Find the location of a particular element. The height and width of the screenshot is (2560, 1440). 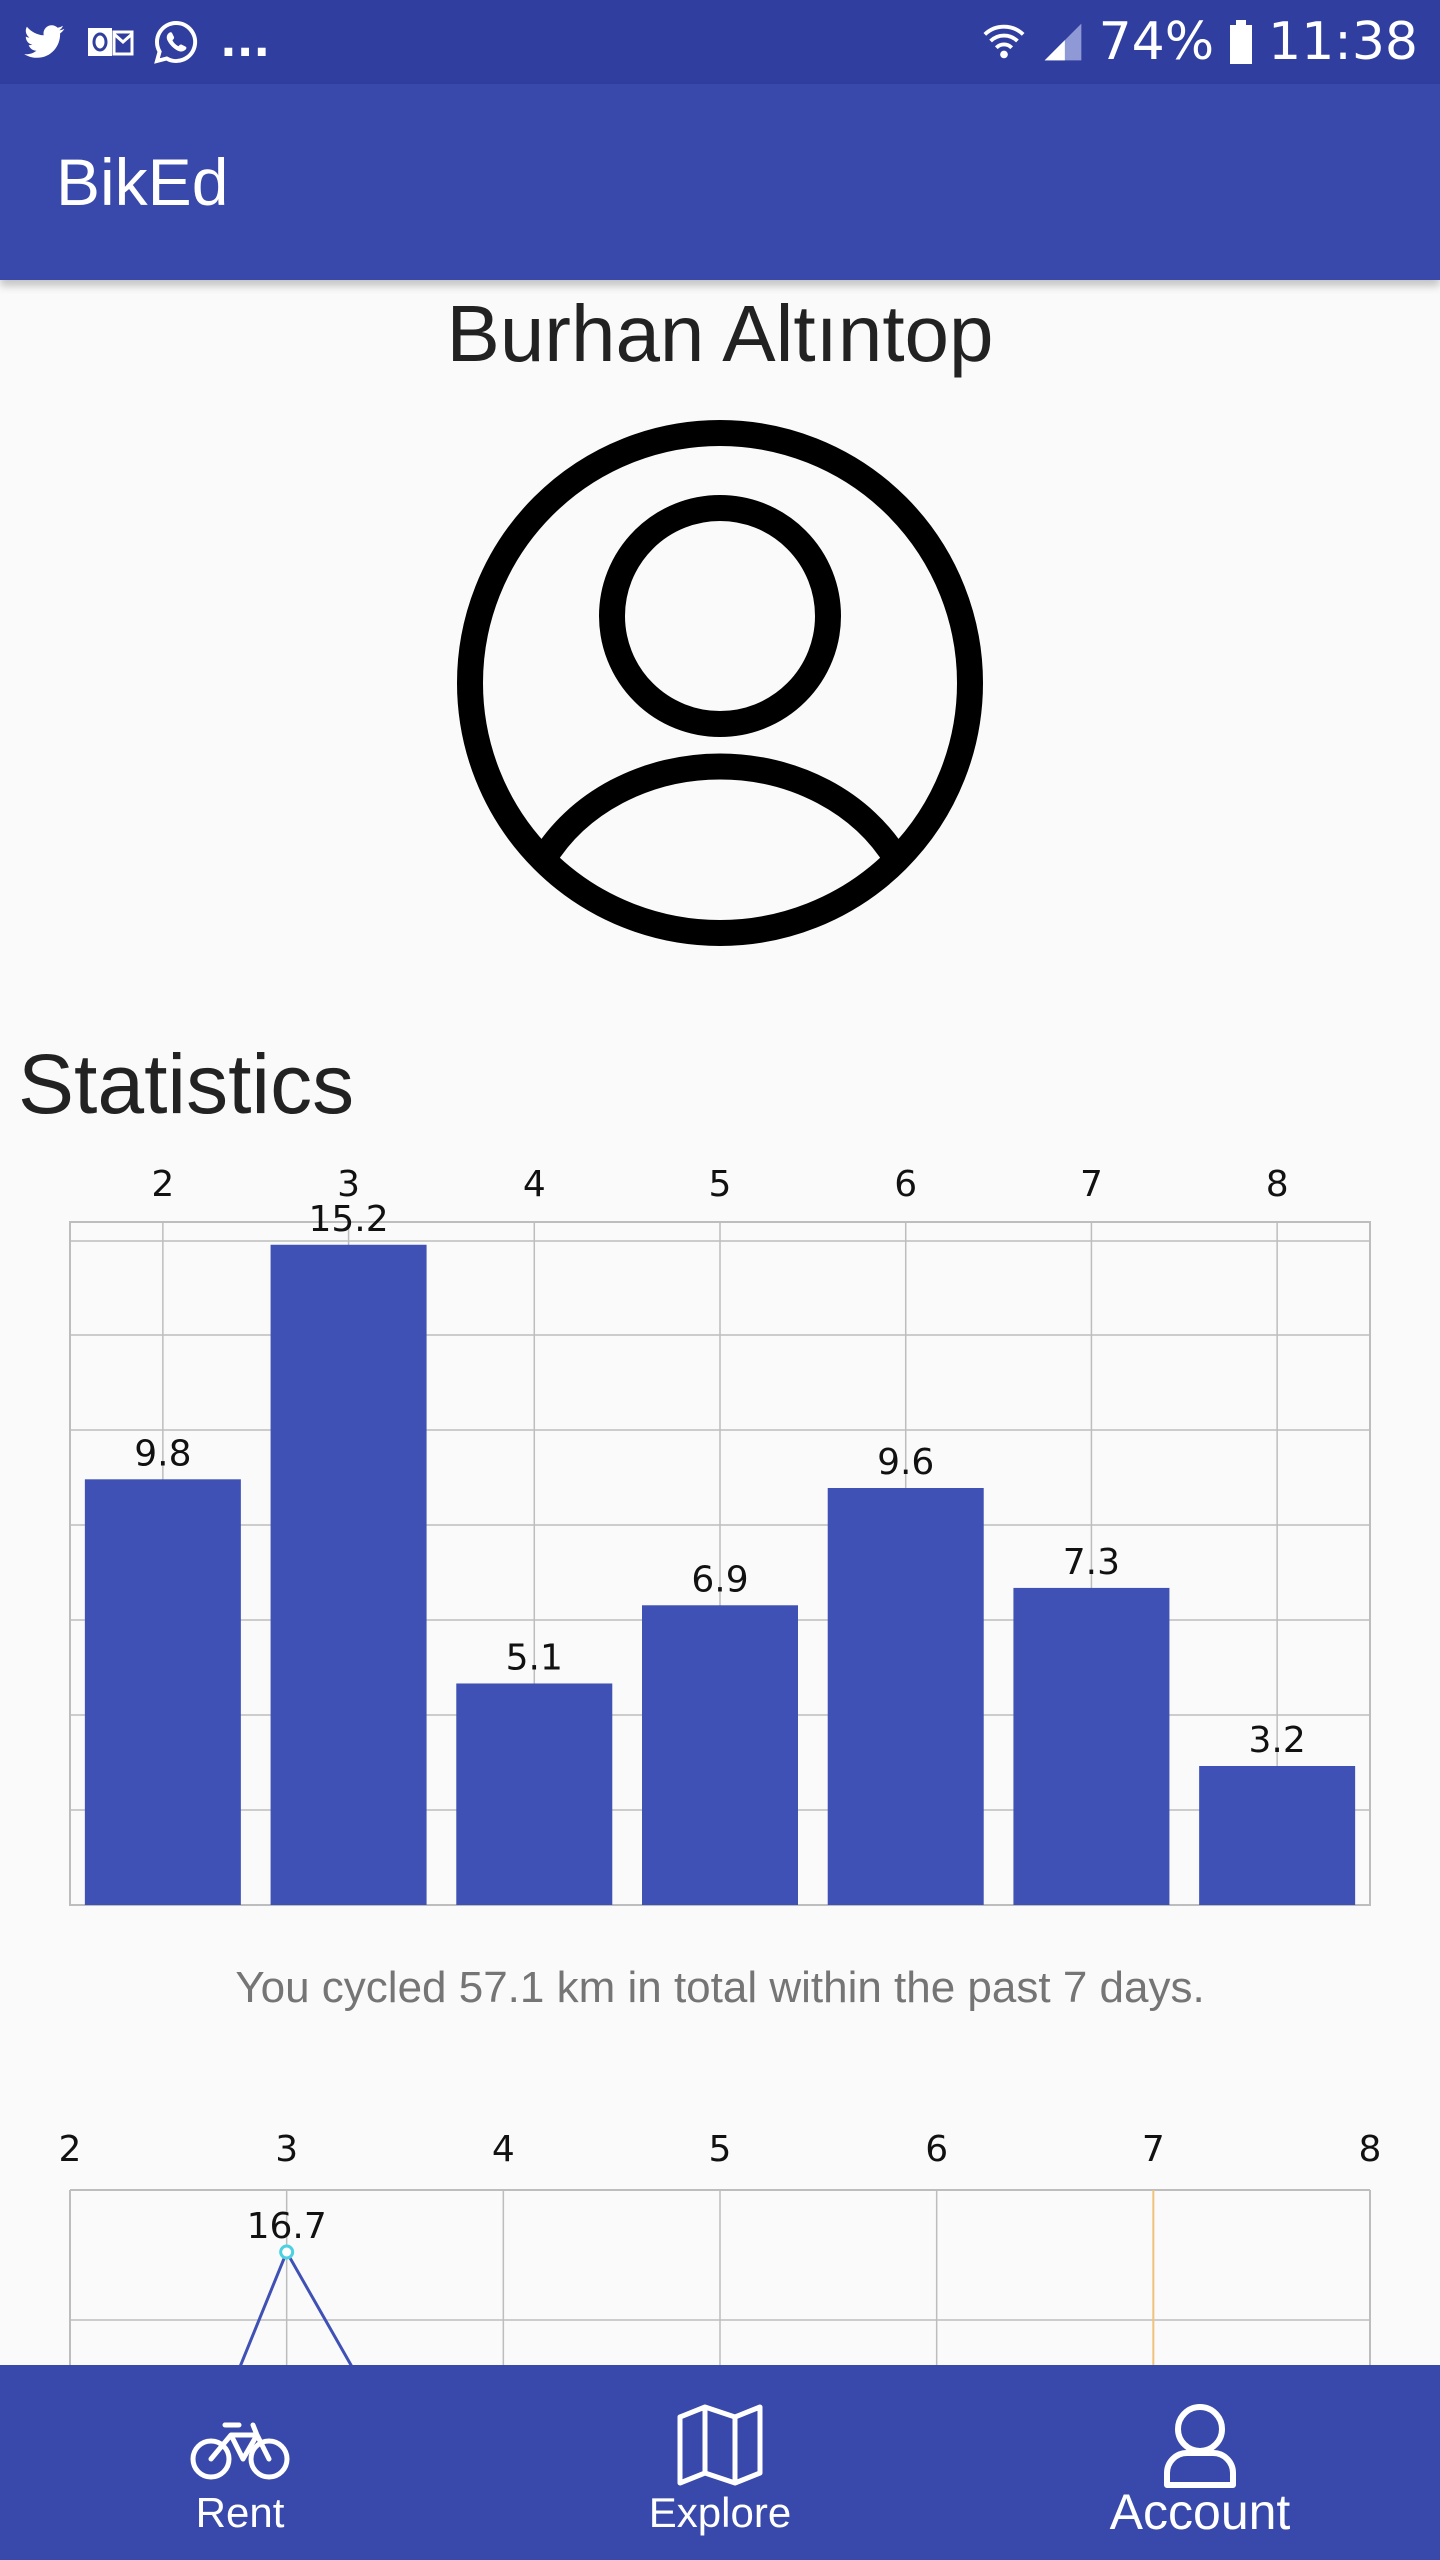

nav-label-explore: Explore is located at coordinates (720, 2512).